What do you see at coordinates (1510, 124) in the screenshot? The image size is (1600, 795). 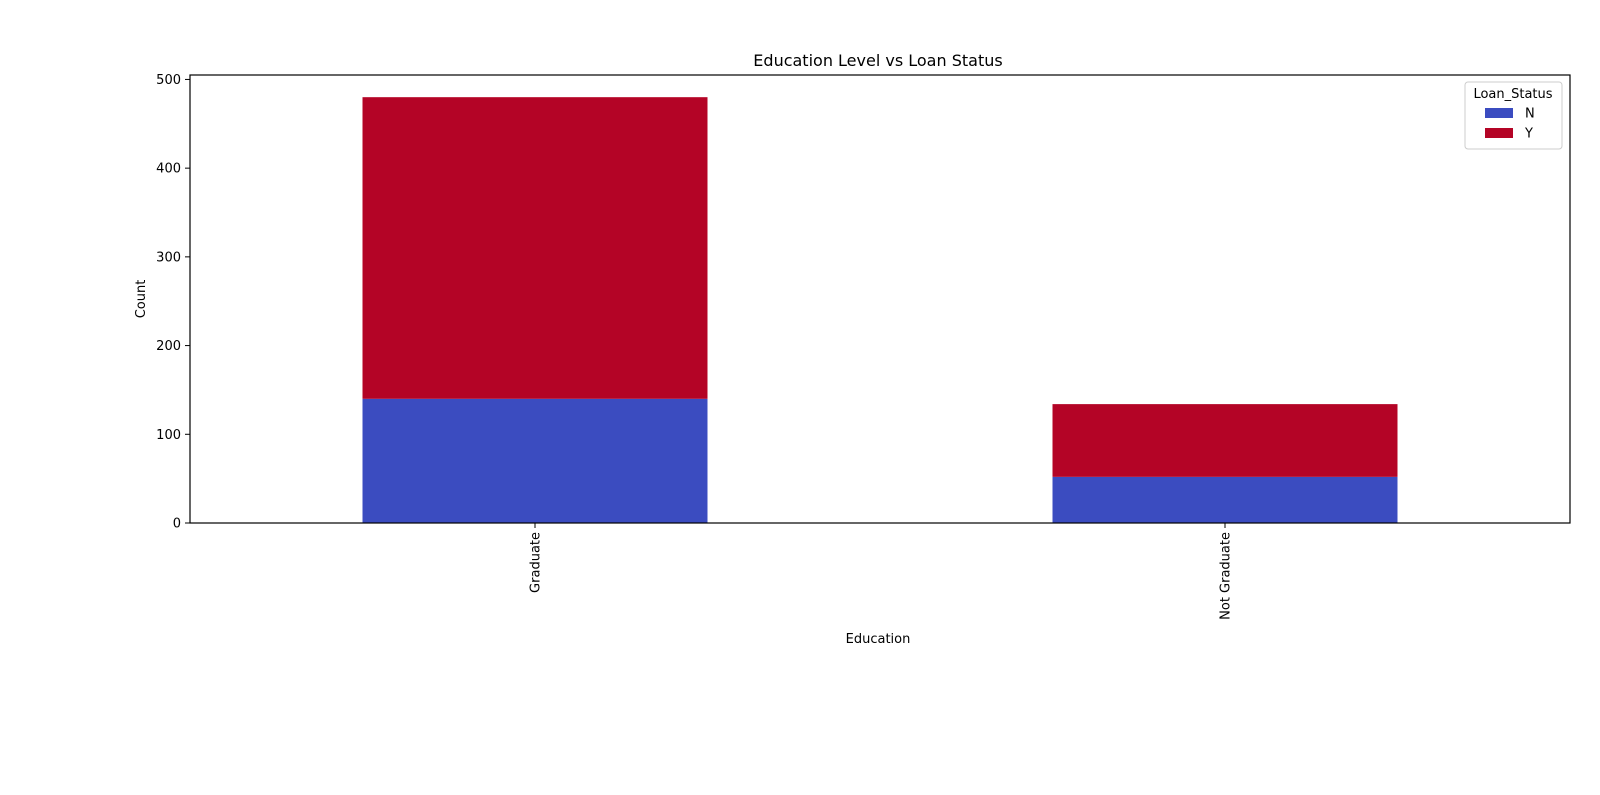 I see `legend-entries: NY` at bounding box center [1510, 124].